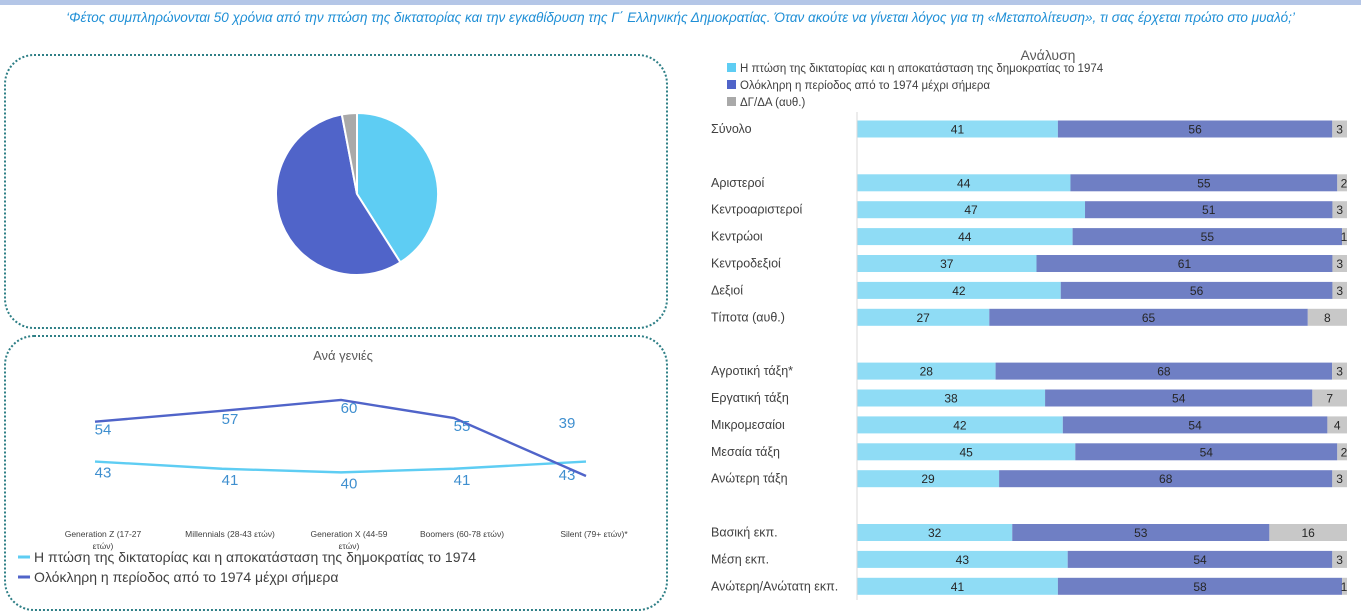 This screenshot has height=614, width=1361. Describe the element at coordinates (738, 183) in the screenshot. I see `bar-row-label-2: Αριστεροί` at that location.